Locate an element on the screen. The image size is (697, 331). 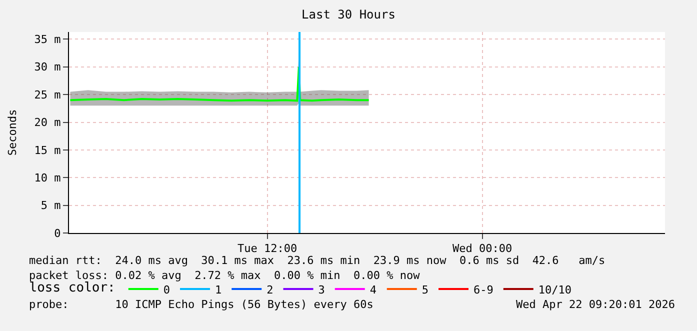
text: Wed Apr 22 09:20:01 2026 is located at coordinates (595, 304).